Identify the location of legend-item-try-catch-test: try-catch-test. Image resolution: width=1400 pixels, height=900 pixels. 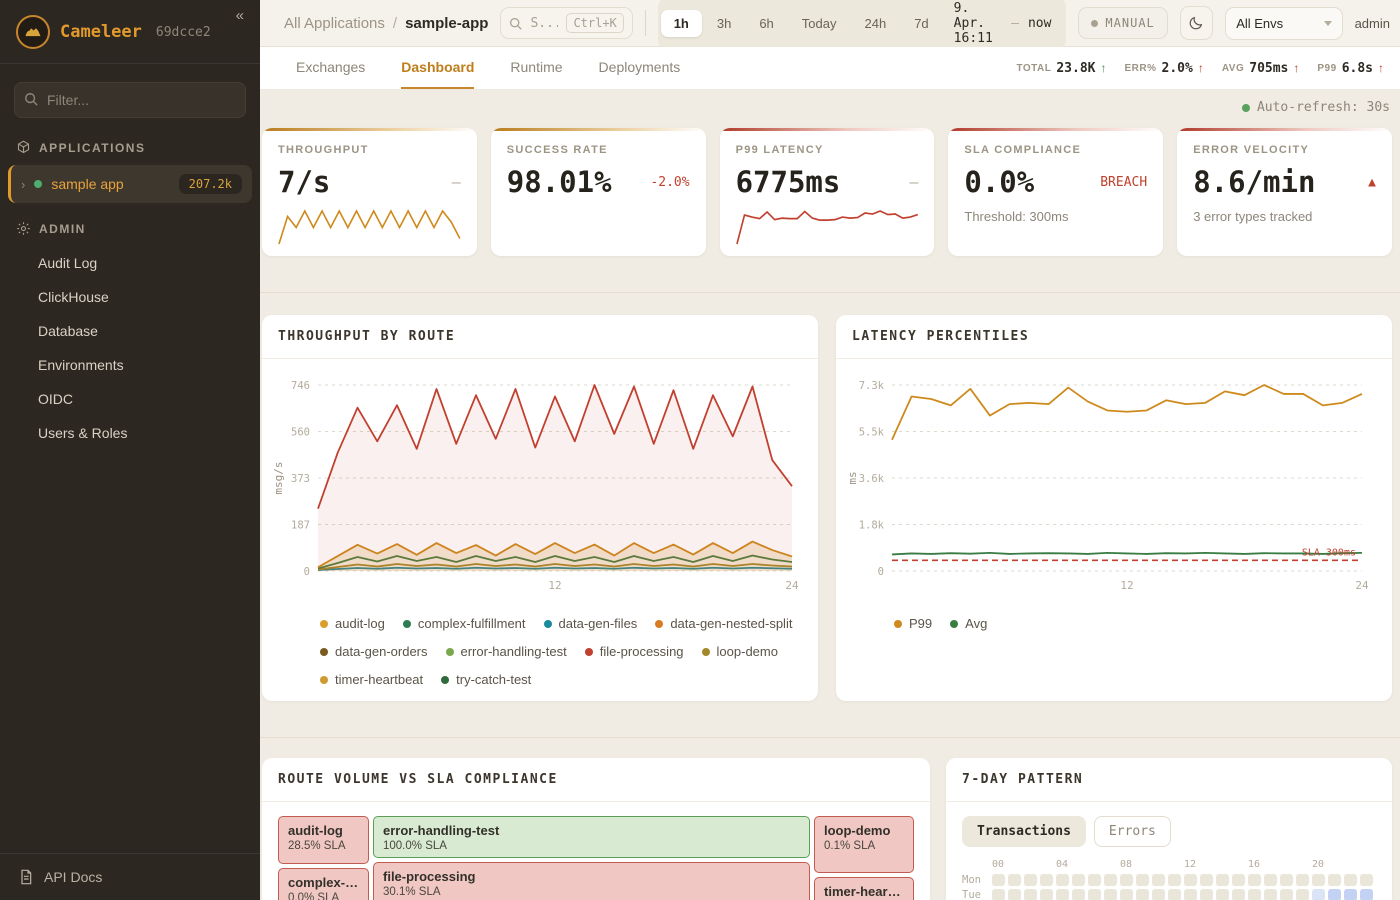
(486, 679).